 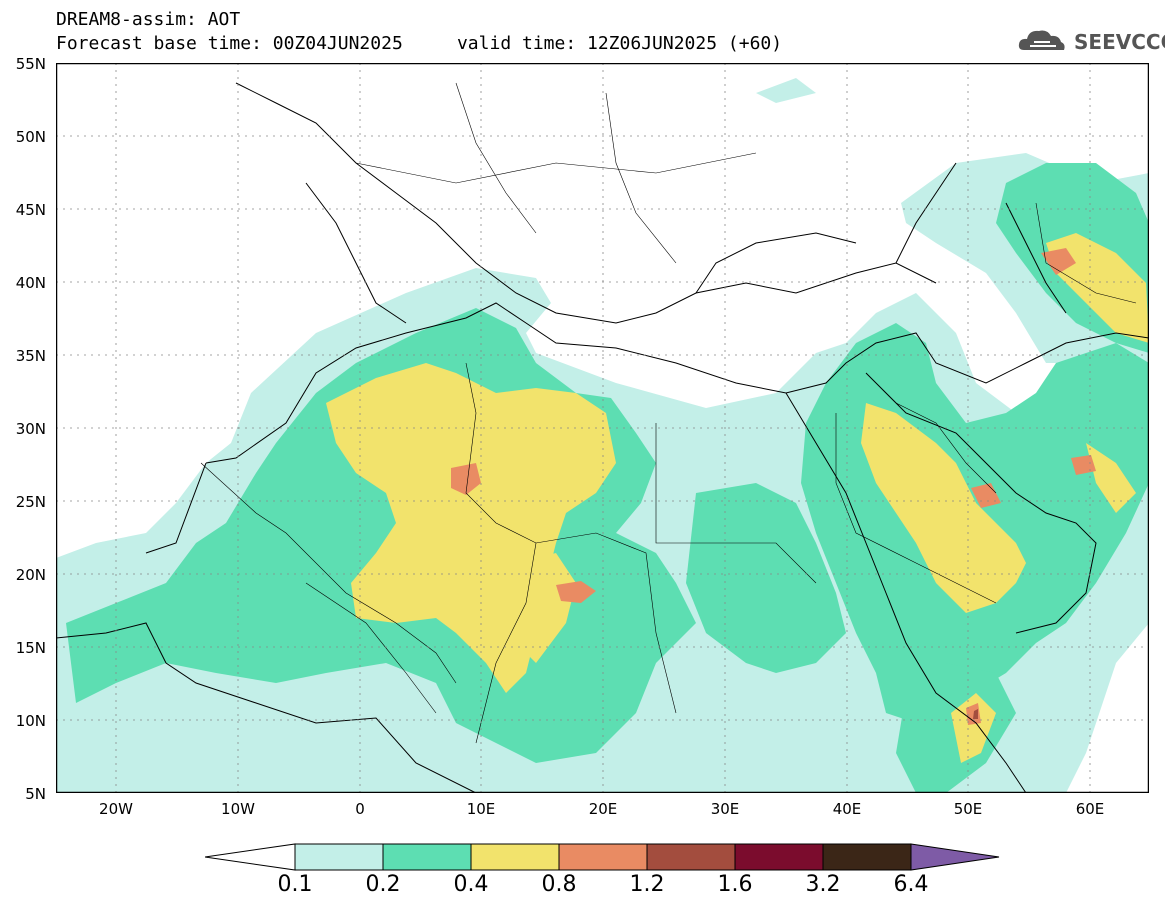 What do you see at coordinates (30, 502) in the screenshot?
I see `lat-label: 25N` at bounding box center [30, 502].